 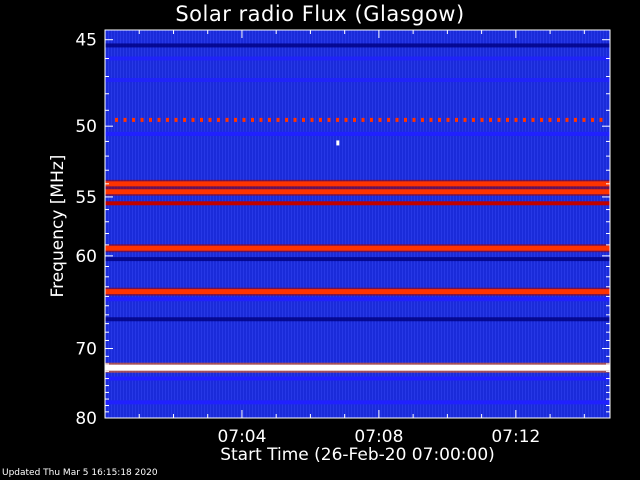 What do you see at coordinates (86, 41) in the screenshot?
I see `y-tick-label: 45` at bounding box center [86, 41].